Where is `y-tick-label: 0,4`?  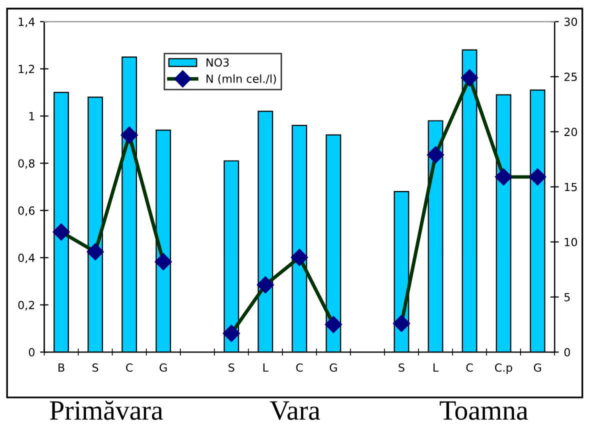
y-tick-label: 0,4 is located at coordinates (26, 259).